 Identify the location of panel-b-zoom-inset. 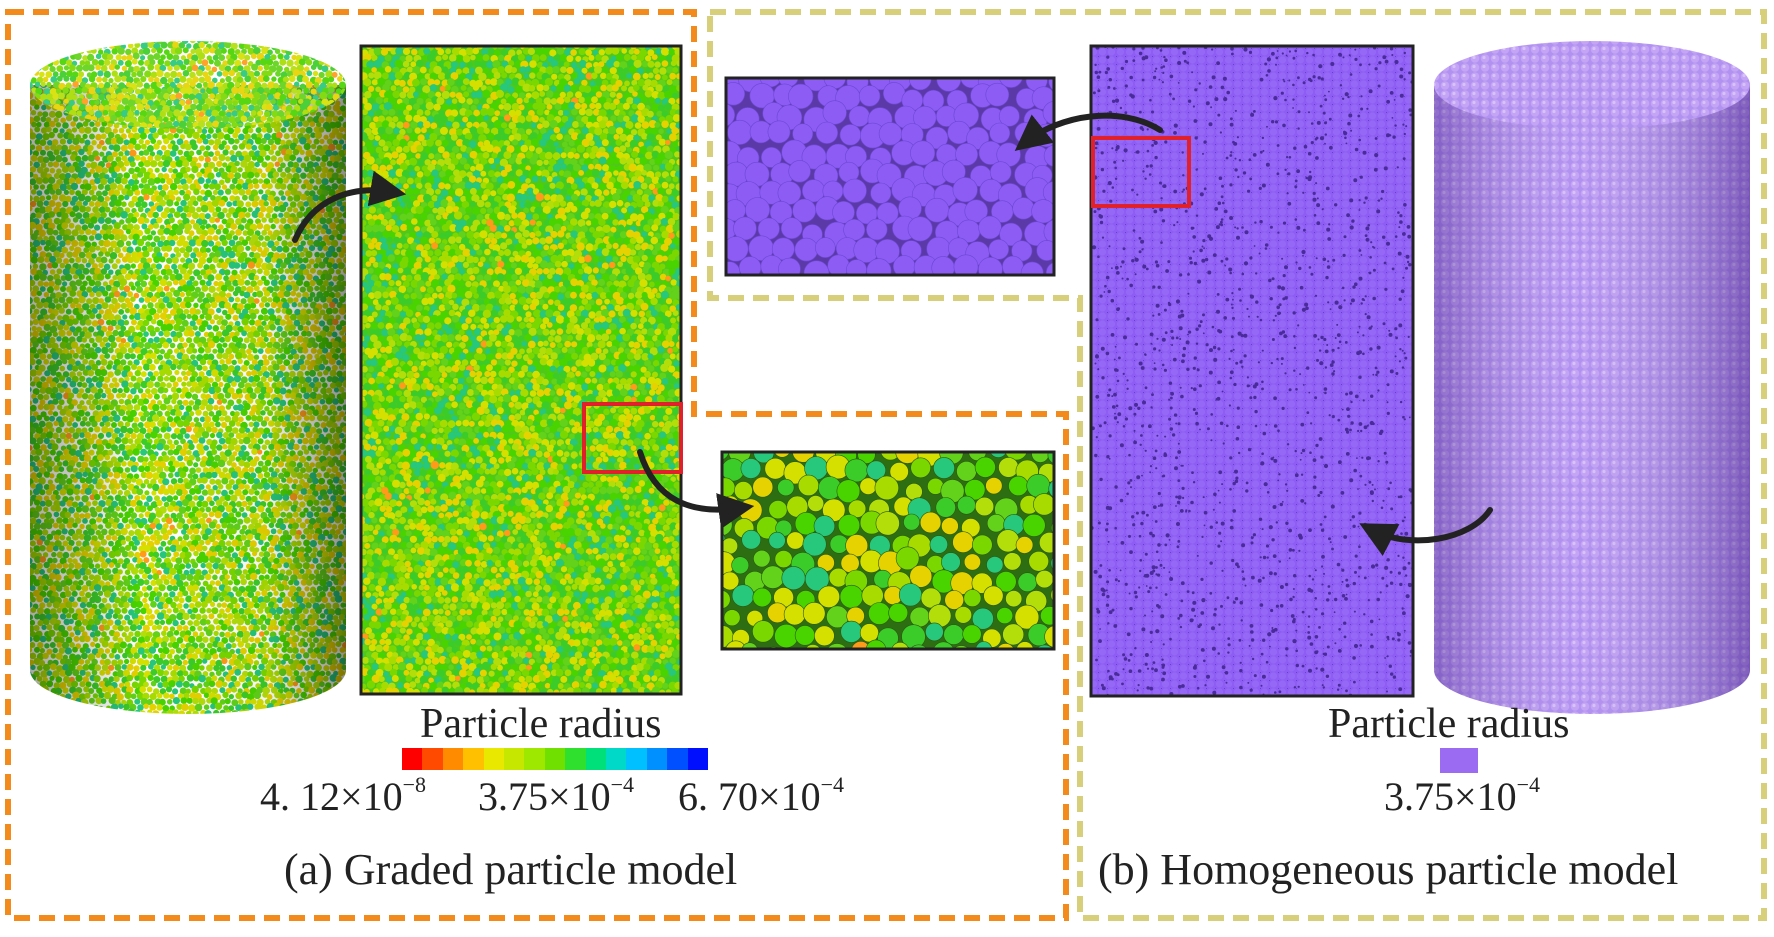
(887, 184).